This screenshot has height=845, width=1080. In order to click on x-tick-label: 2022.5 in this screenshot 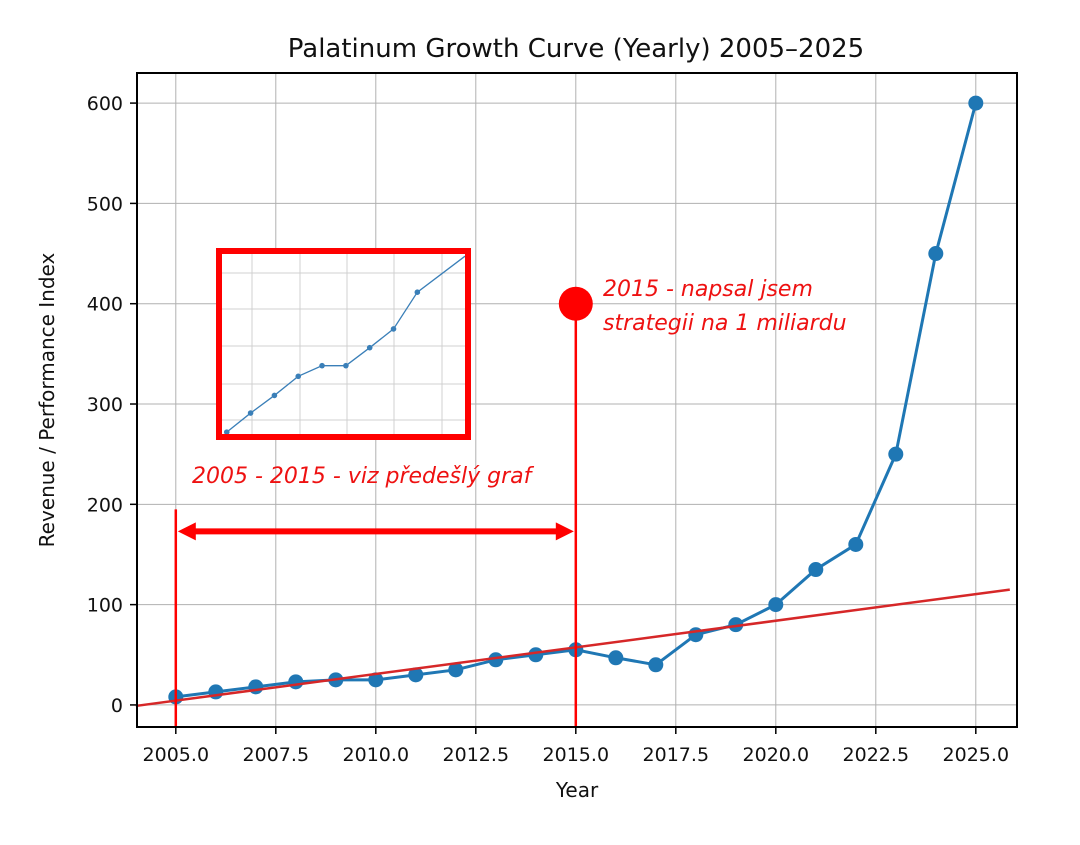, I will do `click(876, 755)`.